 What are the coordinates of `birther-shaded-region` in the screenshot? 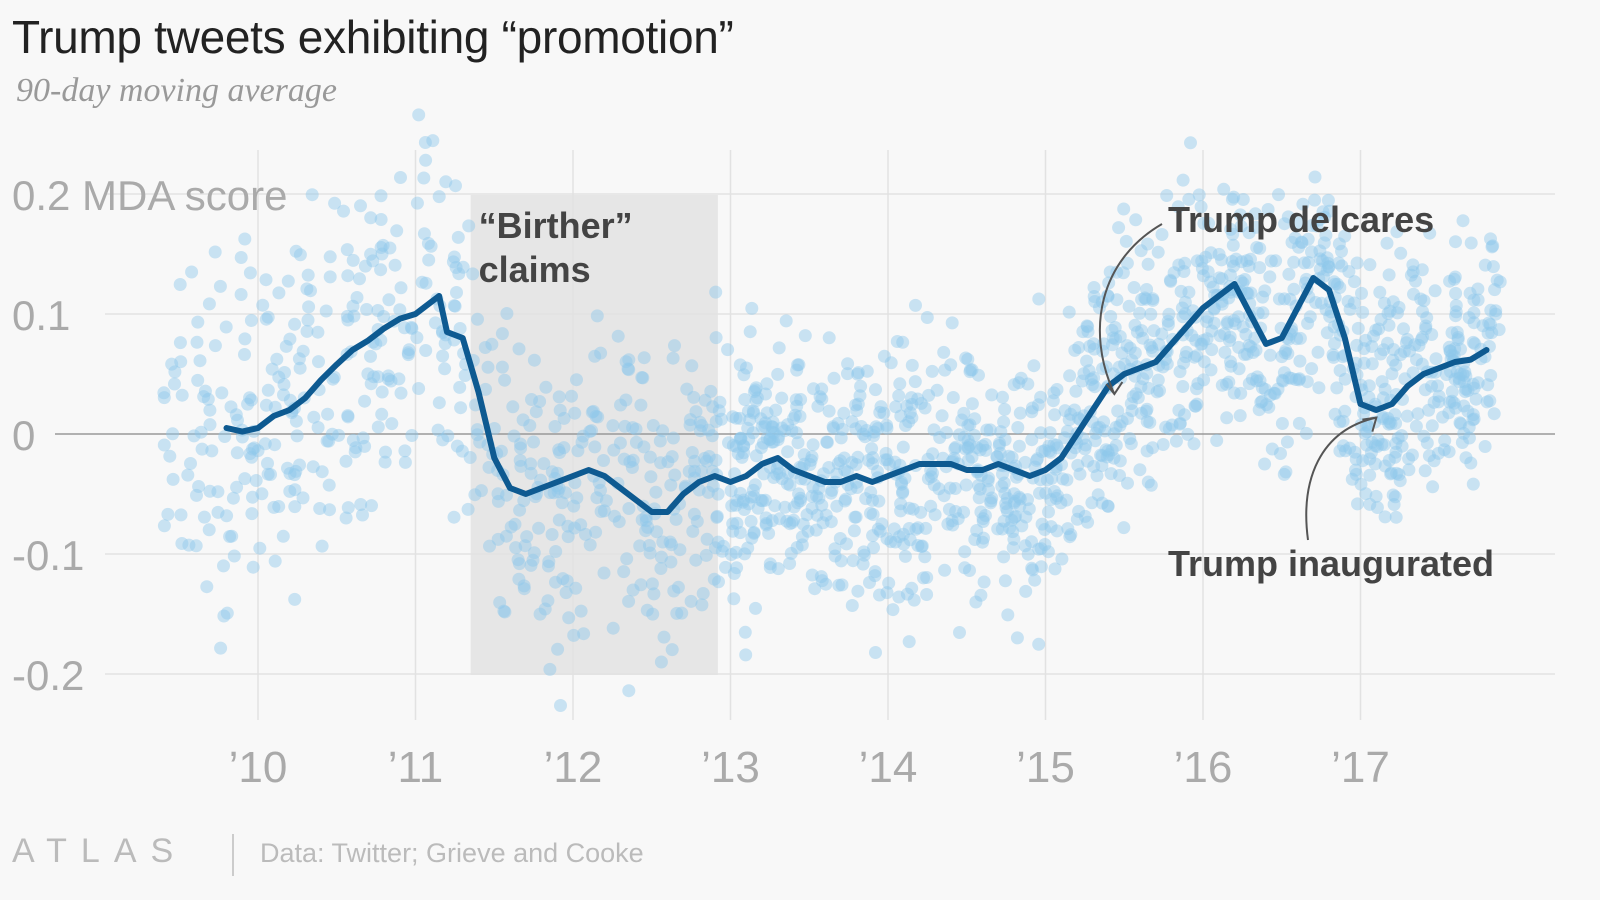 It's located at (594, 435).